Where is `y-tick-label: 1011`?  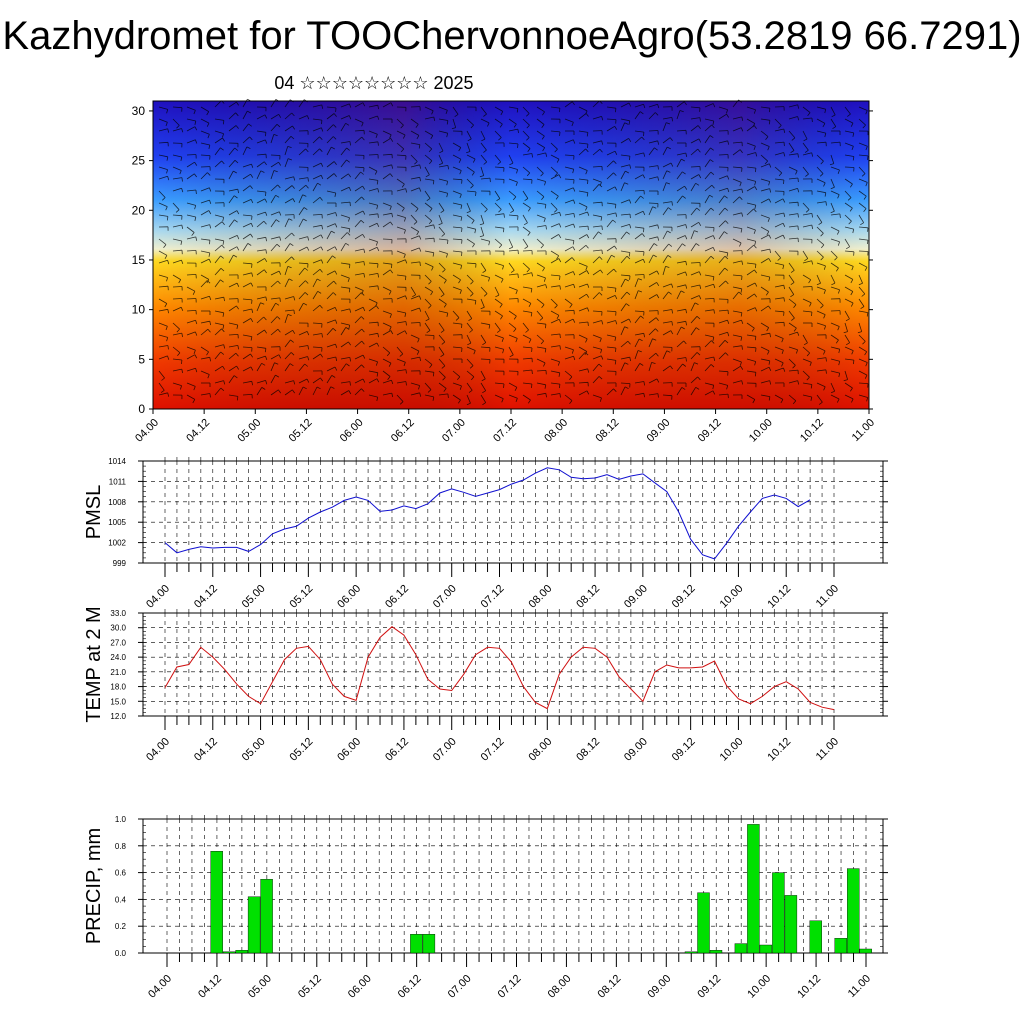
y-tick-label: 1011 is located at coordinates (118, 481).